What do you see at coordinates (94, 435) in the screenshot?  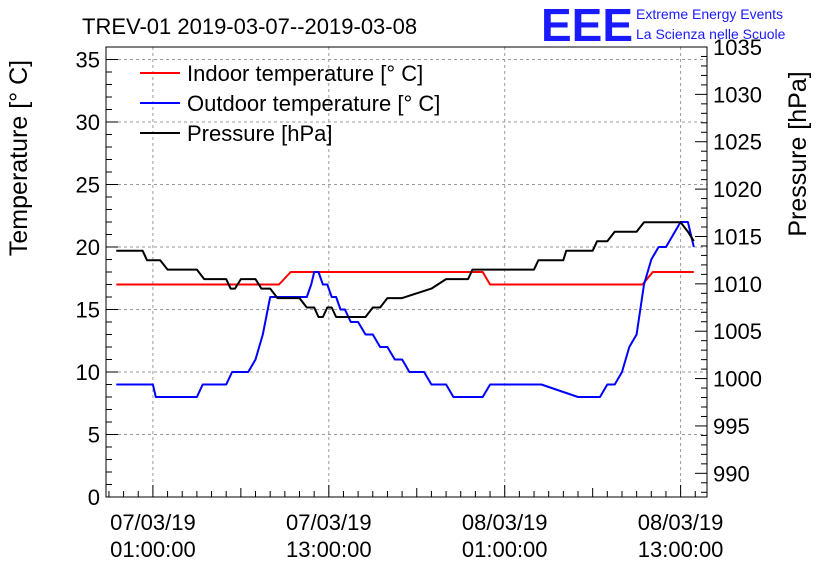 I see `y-tick-label: 5` at bounding box center [94, 435].